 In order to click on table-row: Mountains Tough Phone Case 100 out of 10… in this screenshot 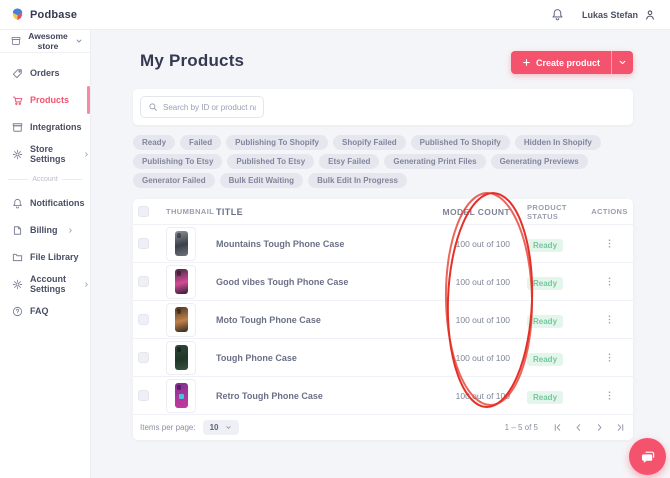, I will do `click(383, 244)`.